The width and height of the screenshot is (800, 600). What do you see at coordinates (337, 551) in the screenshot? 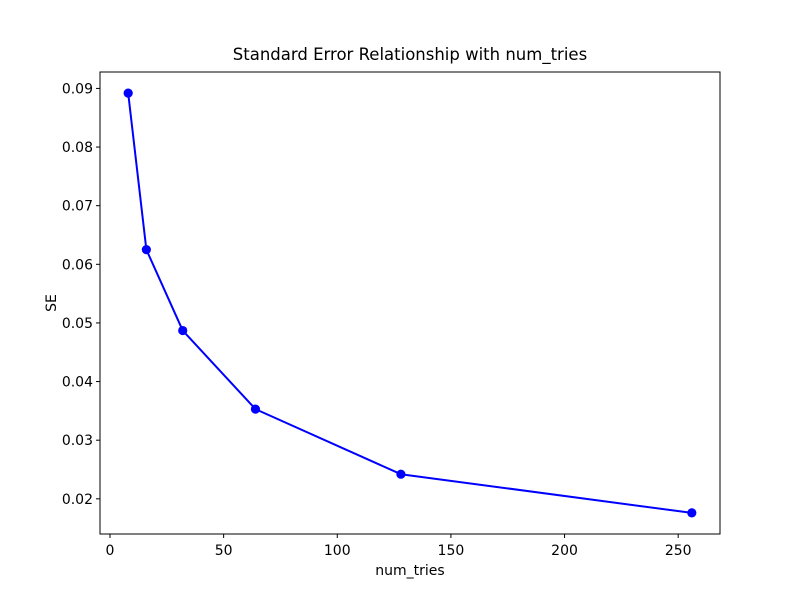
I see `x-tick-label: 100` at bounding box center [337, 551].